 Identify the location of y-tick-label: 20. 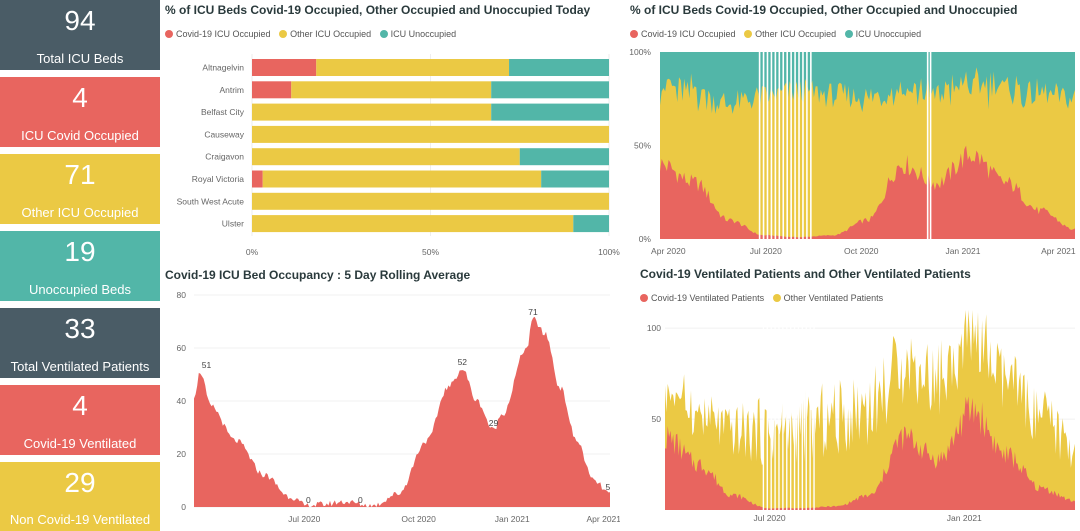
(182, 454).